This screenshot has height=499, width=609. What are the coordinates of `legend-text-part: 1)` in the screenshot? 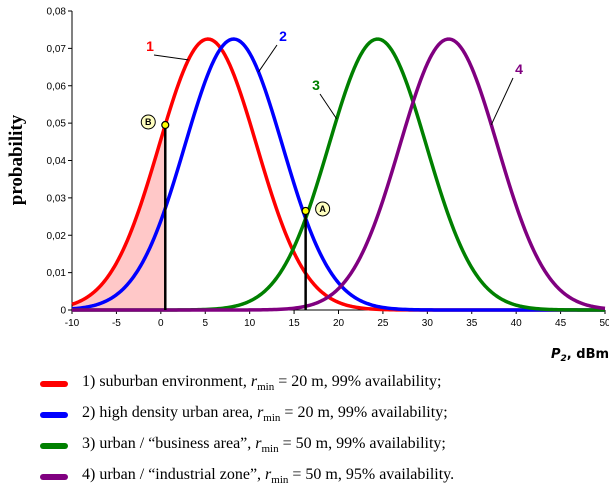 It's located at (91, 382).